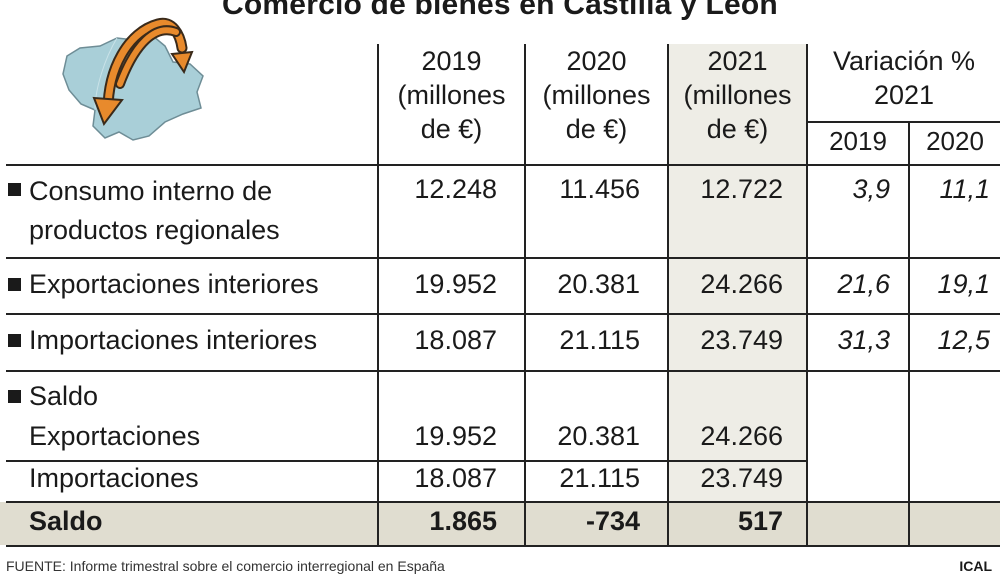  Describe the element at coordinates (760, 521) in the screenshot. I see `total-2021: 517` at that location.